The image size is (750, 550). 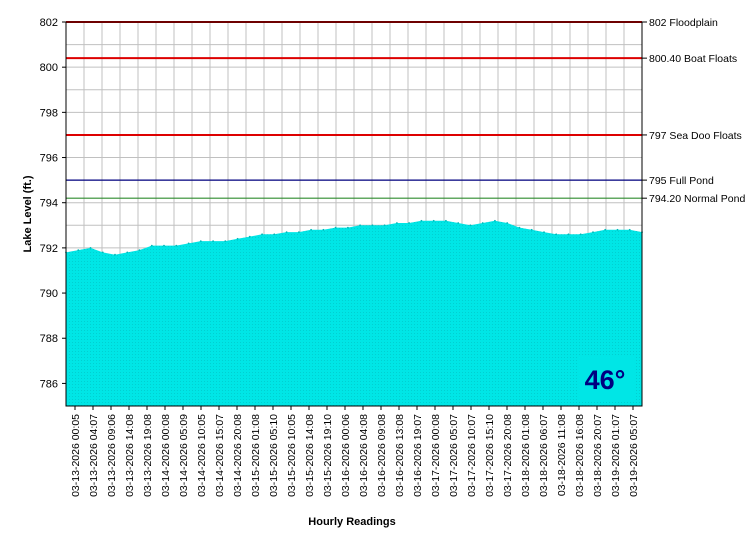 What do you see at coordinates (526, 455) in the screenshot?
I see `x-tick-label: 03-18-2026 01:08` at bounding box center [526, 455].